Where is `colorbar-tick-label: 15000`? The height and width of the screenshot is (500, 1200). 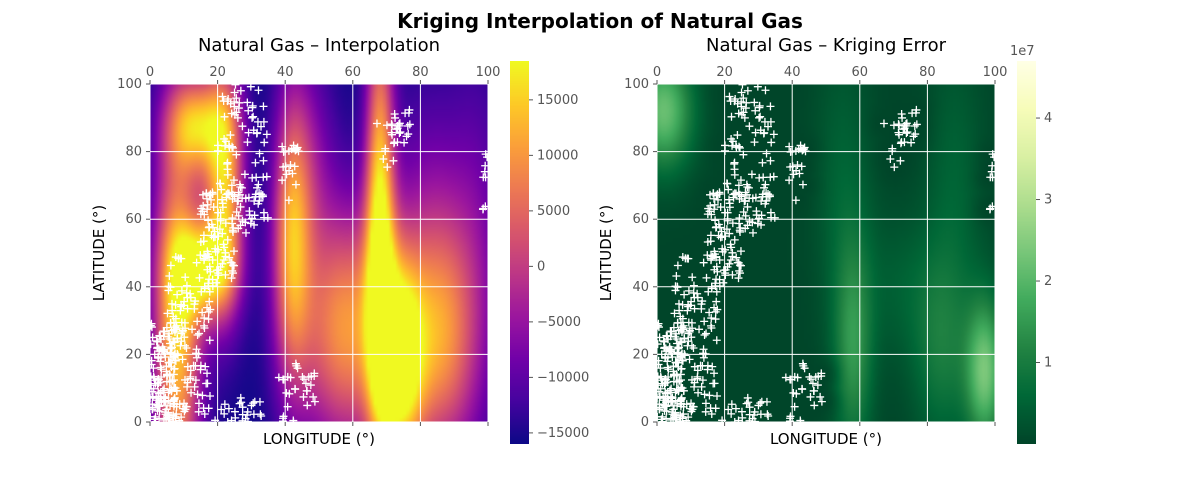 colorbar-tick-label: 15000 is located at coordinates (557, 100).